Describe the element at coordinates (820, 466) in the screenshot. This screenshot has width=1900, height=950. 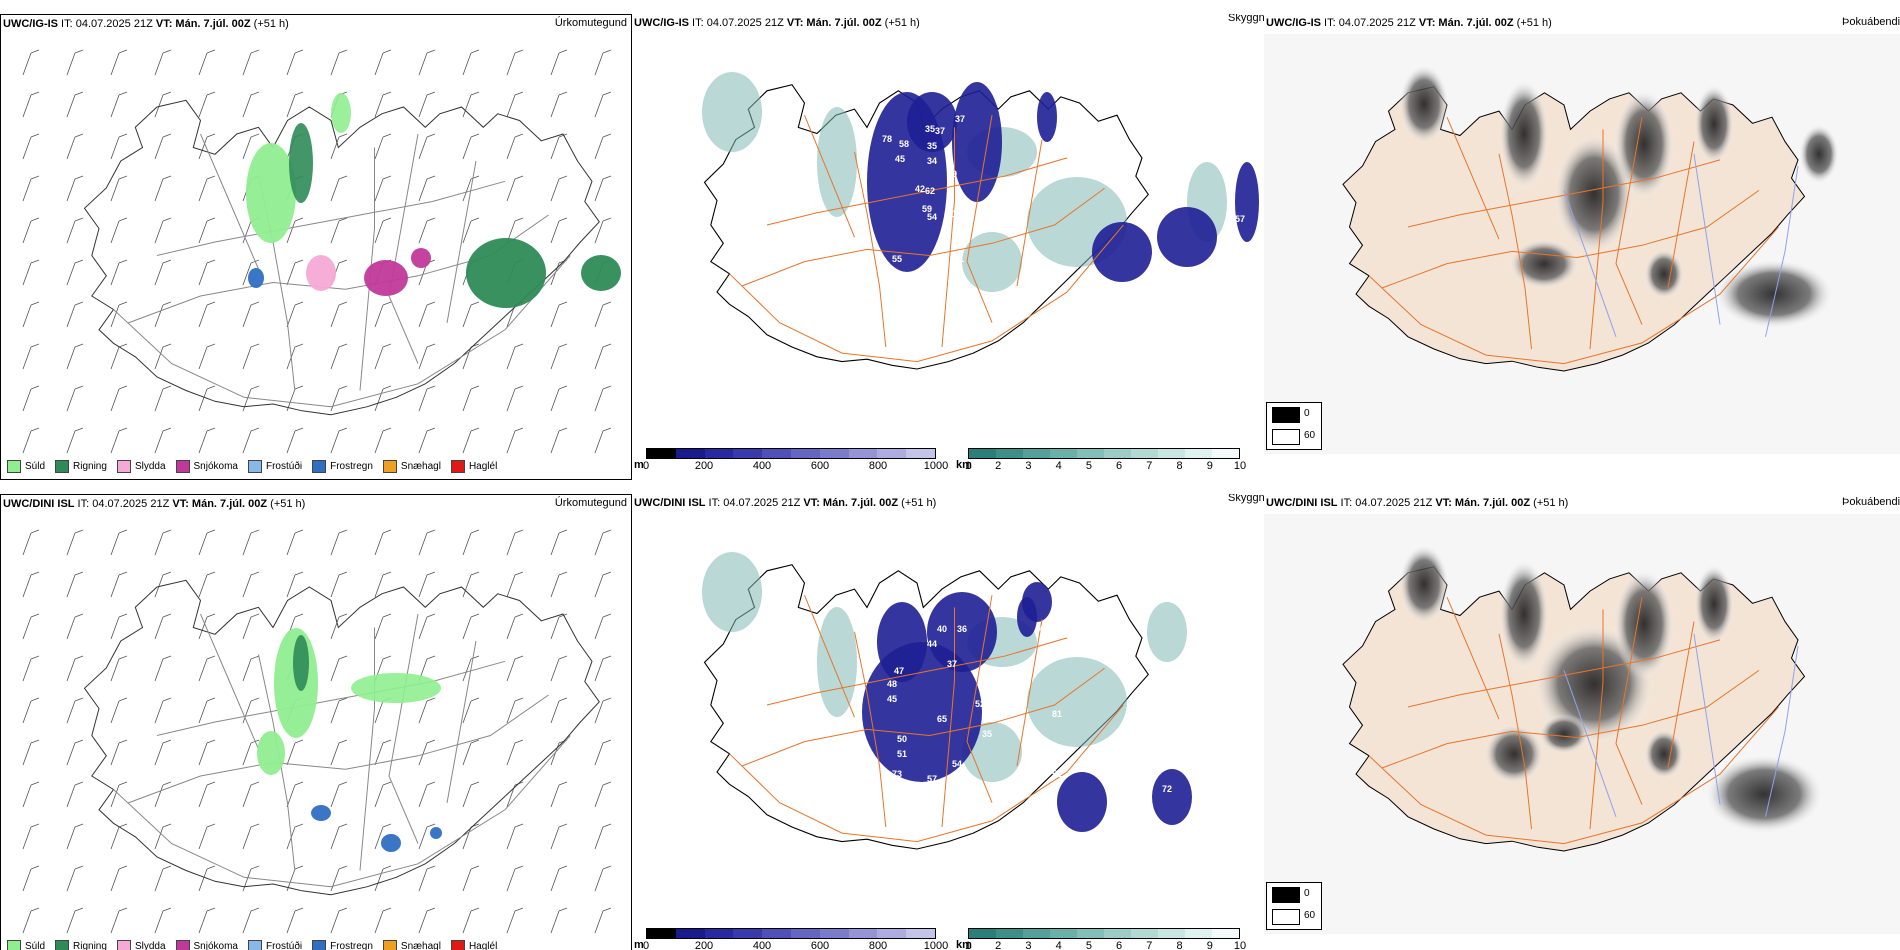
I see `colorbar-tick: 600` at that location.